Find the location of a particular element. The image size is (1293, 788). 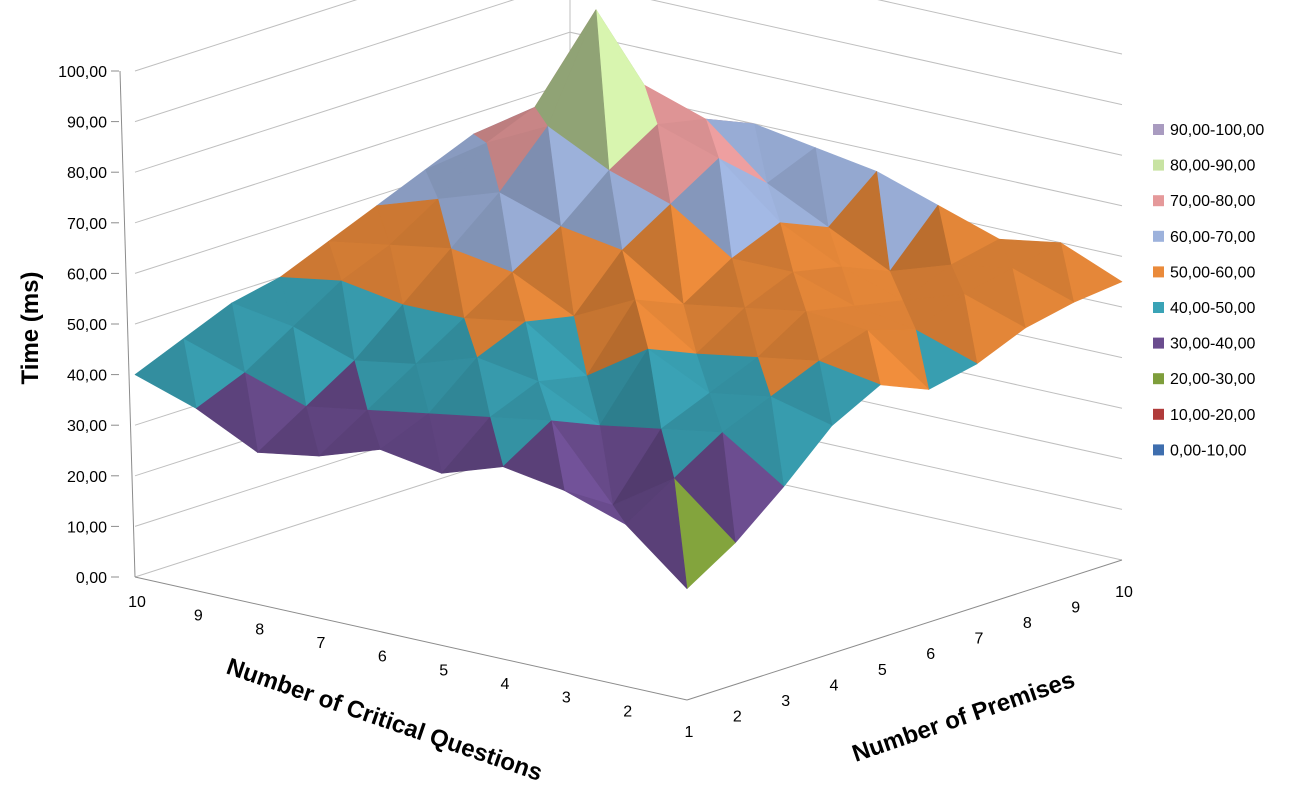

y-axis-line is located at coordinates (904, 630).